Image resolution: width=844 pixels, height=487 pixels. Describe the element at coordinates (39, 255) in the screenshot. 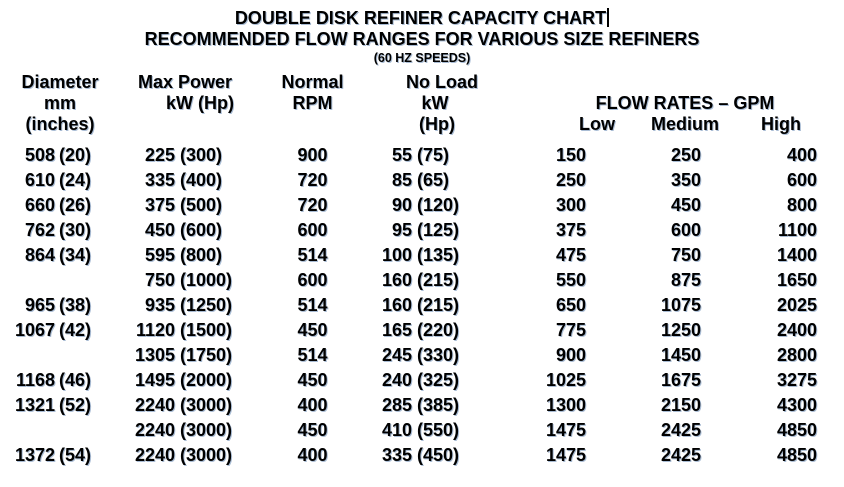

I see `diameter-mm: 864` at that location.